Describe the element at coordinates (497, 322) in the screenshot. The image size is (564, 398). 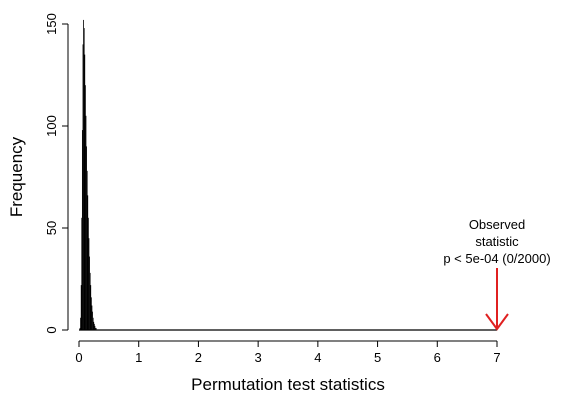
I see `observed-arrow-head` at that location.